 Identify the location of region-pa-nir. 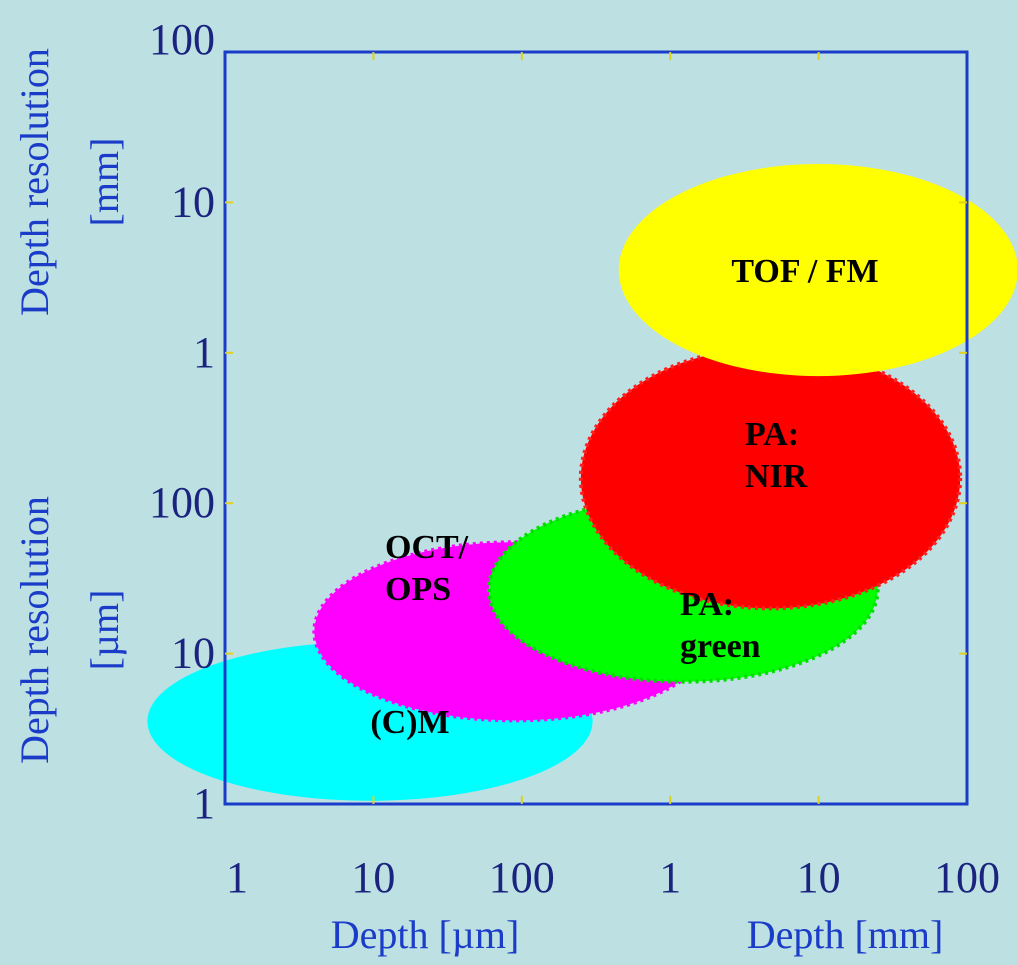
(770, 478).